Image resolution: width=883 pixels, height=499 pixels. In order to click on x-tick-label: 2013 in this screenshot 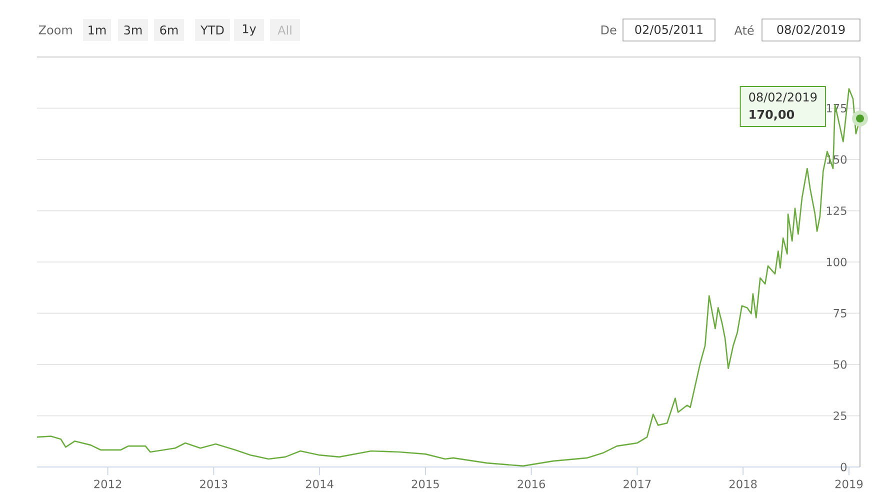, I will do `click(214, 484)`.